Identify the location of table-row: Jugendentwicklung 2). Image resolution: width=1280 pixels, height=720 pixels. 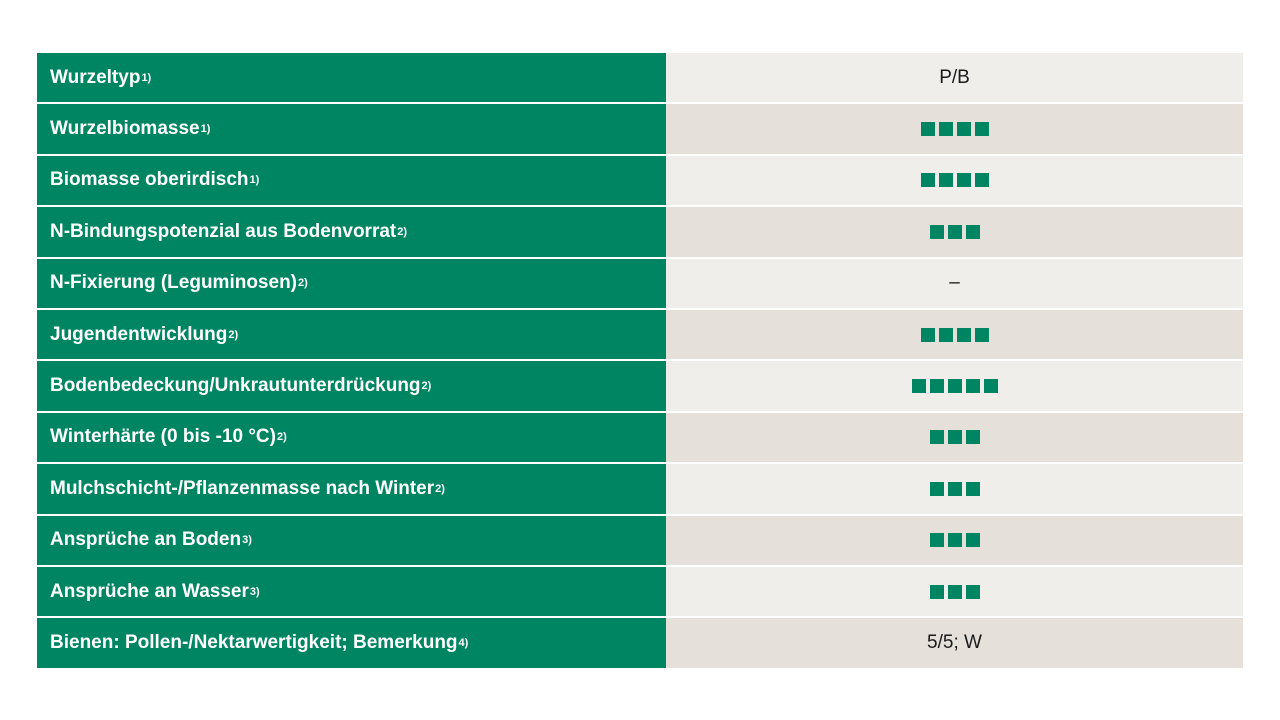
(640, 334).